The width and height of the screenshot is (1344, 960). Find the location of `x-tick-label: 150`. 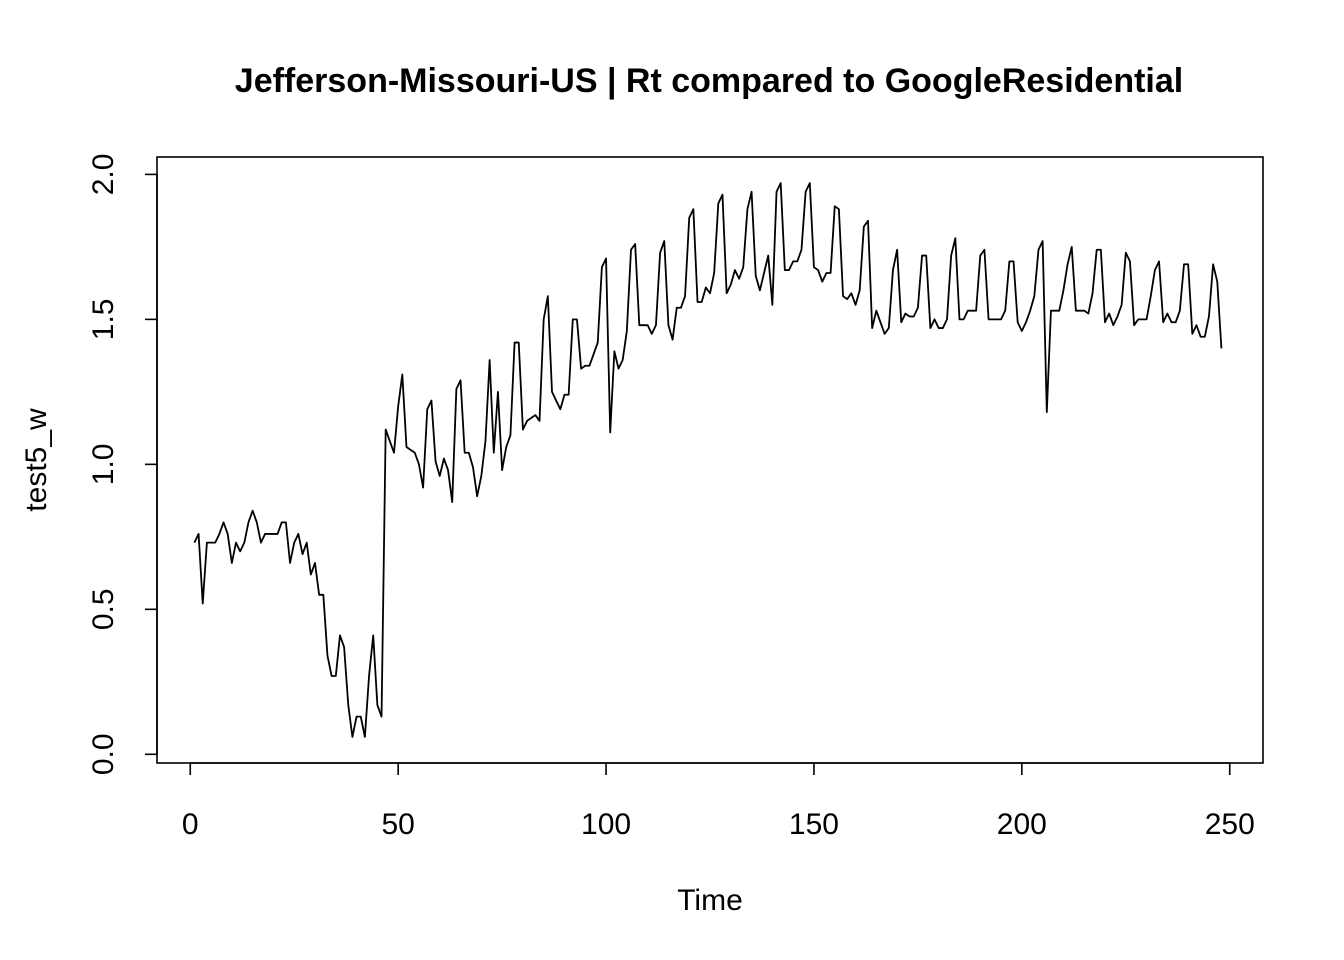

x-tick-label: 150 is located at coordinates (814, 824).